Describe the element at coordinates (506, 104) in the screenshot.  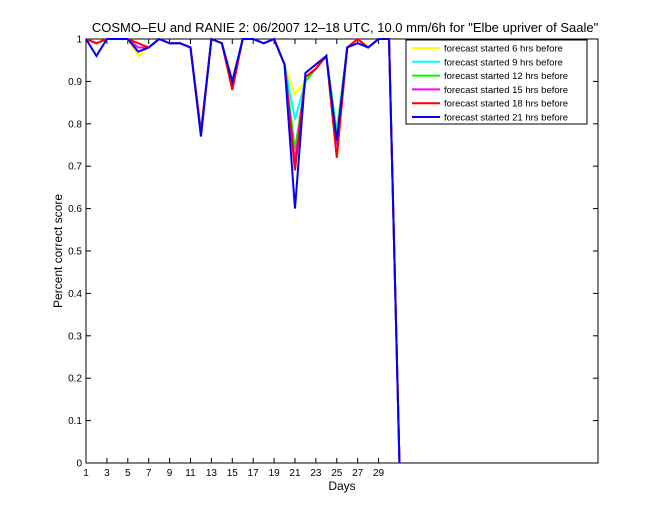
I see `legend-entry: forecast started 18 hrs before` at that location.